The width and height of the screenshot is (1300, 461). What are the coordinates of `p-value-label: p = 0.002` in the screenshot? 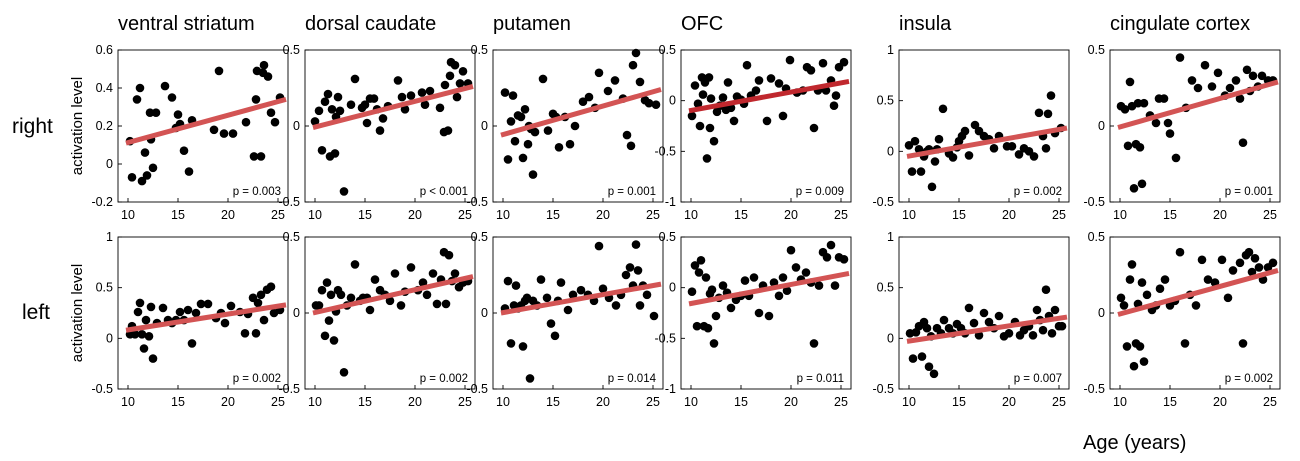 It's located at (257, 379).